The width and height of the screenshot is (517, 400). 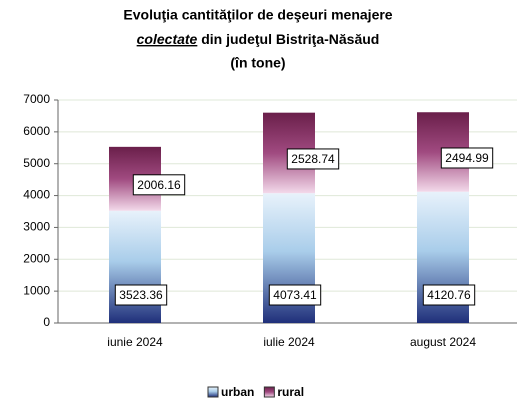 I want to click on y-tick-label: 2000, so click(x=36, y=258).